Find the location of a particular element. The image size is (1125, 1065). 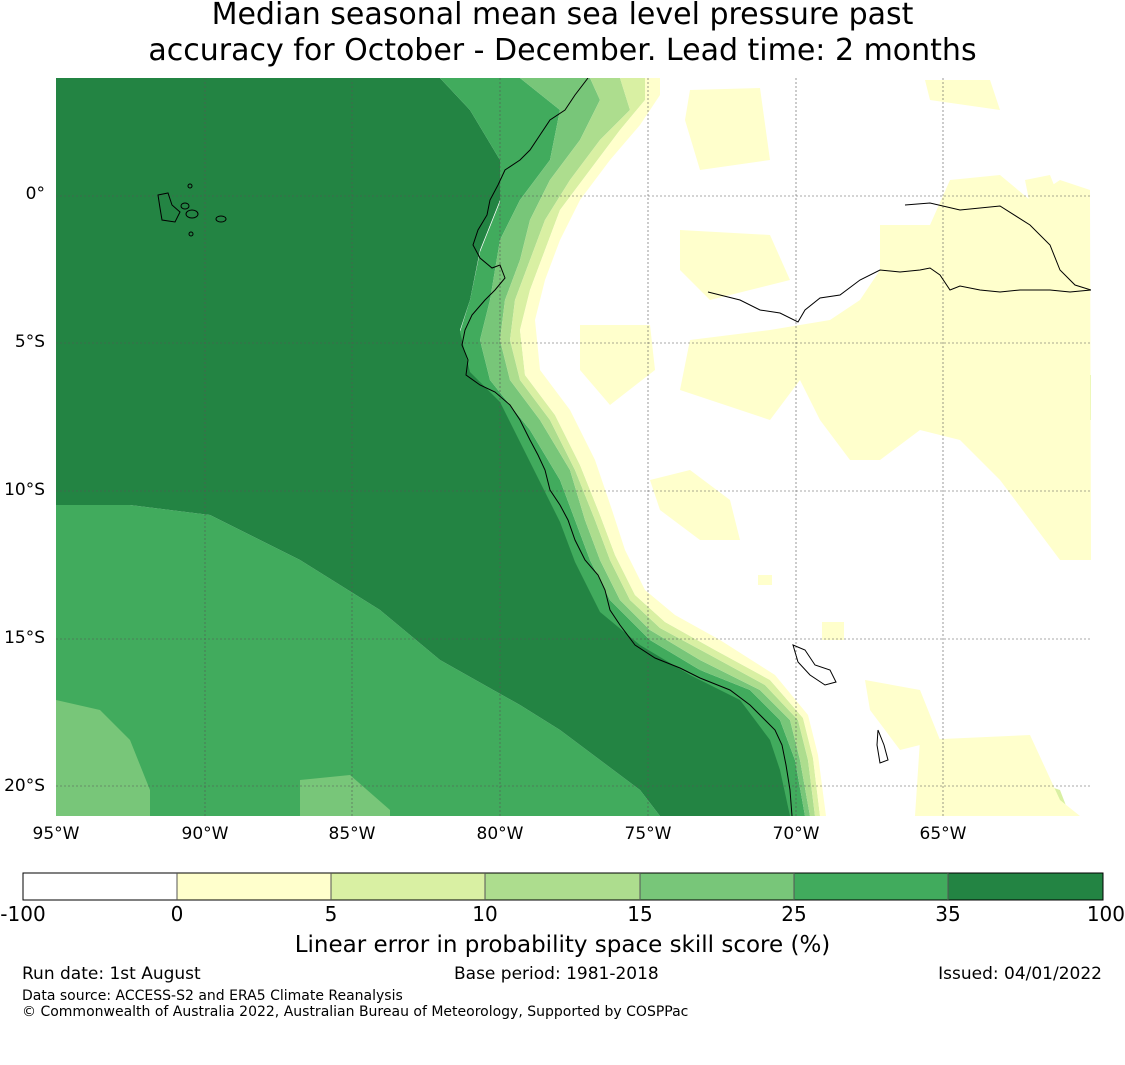

region-0-5-j is located at coordinates (765, 580).